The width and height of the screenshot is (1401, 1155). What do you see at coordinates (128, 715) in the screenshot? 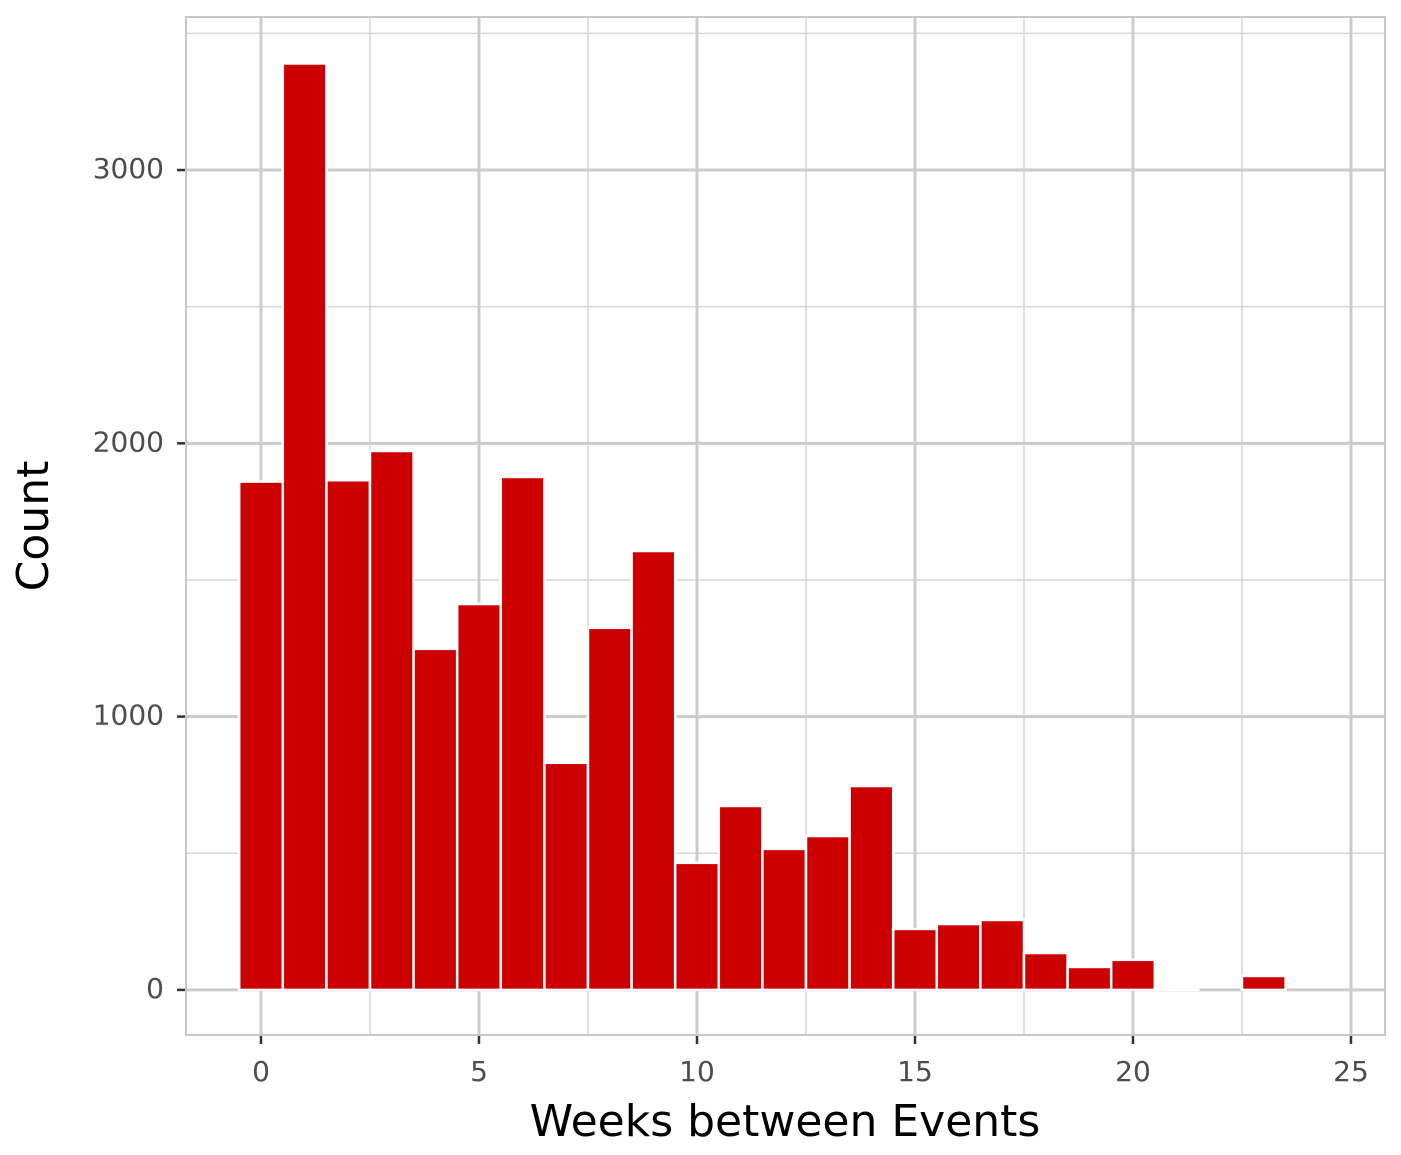
I see `y-tick-label: 1000` at bounding box center [128, 715].